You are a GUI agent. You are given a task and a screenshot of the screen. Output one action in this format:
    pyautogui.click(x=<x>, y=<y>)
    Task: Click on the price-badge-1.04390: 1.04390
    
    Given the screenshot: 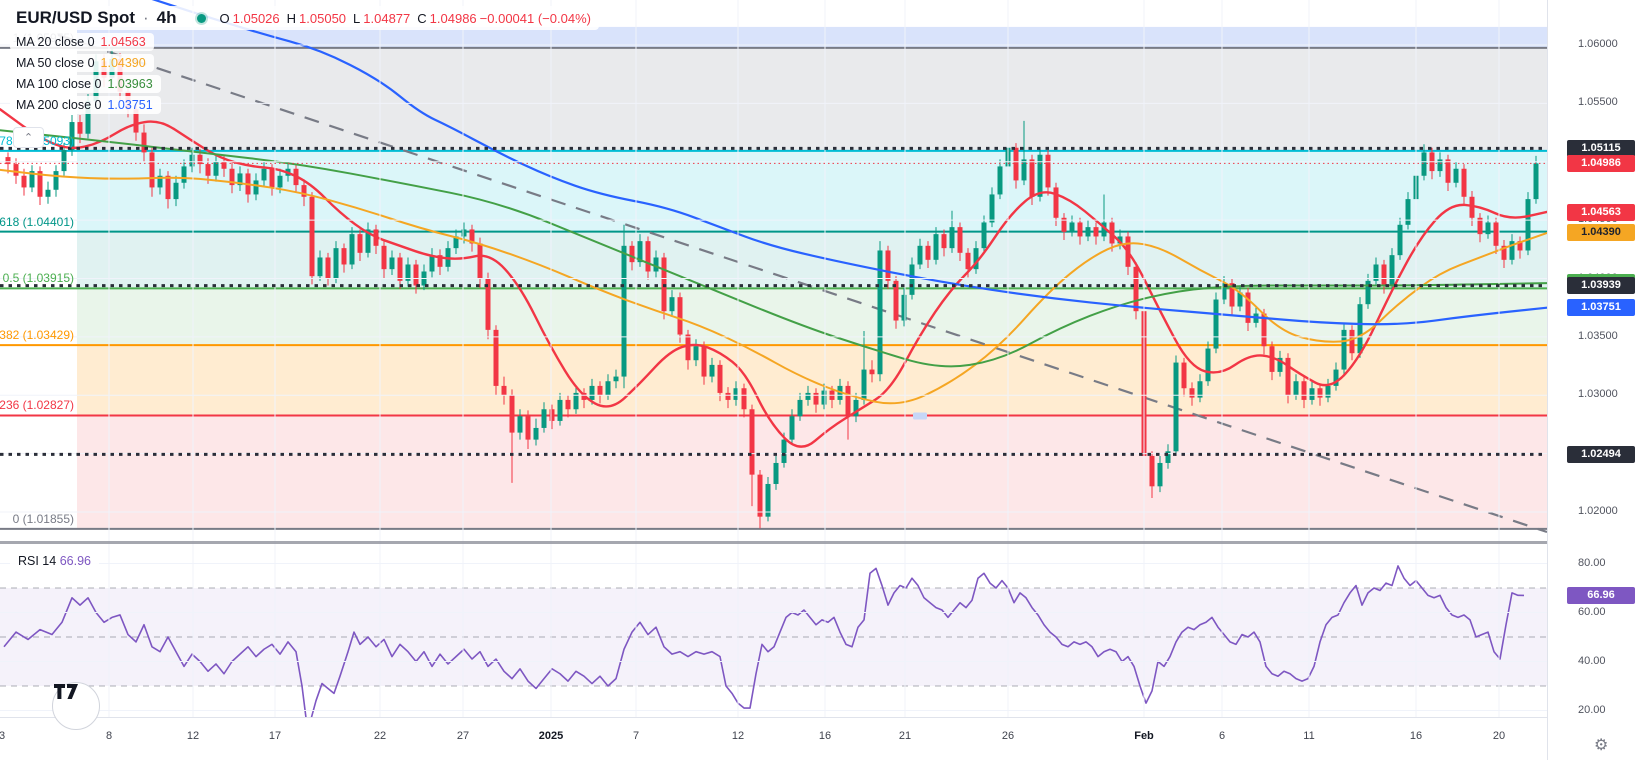 What is the action you would take?
    pyautogui.click(x=1601, y=233)
    